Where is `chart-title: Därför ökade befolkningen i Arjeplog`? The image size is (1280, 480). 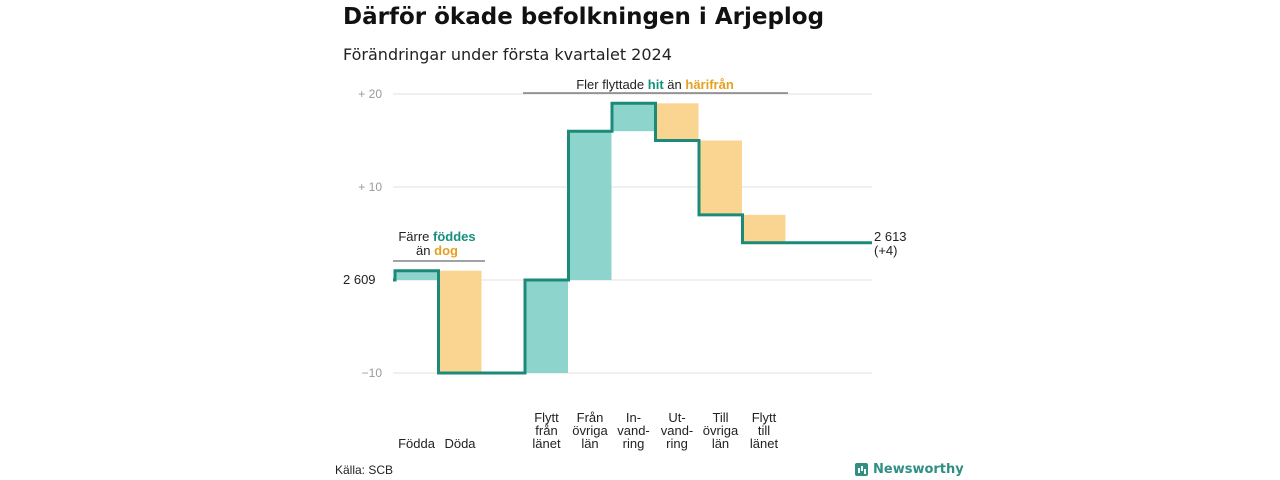 chart-title: Därför ökade befolkningen i Arjeplog is located at coordinates (584, 17).